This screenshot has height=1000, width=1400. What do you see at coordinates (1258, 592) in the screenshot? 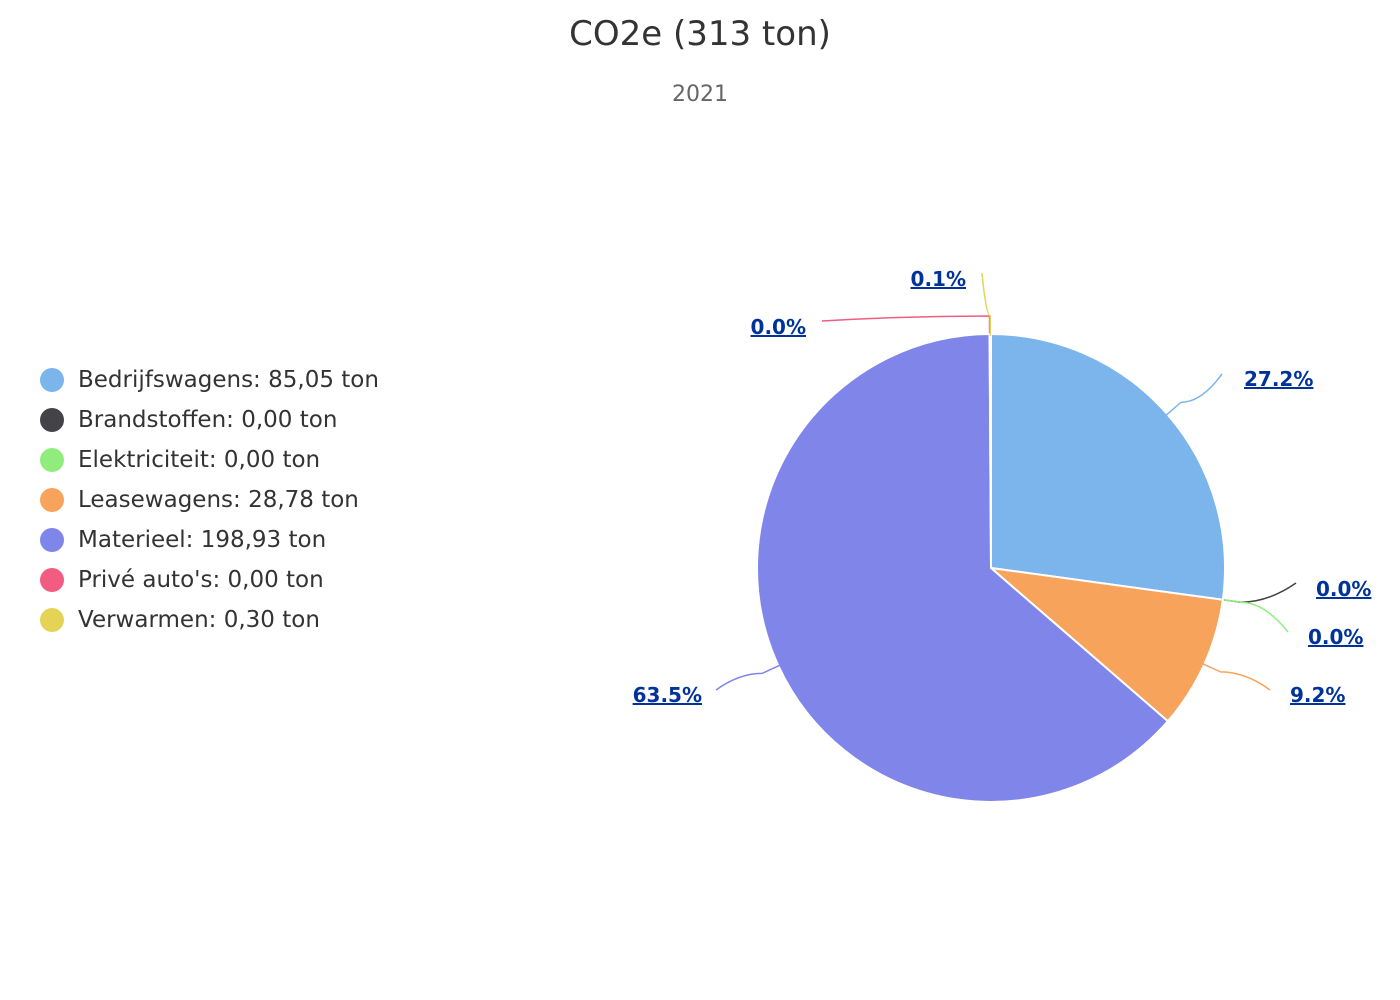
I see `connector-line-brandstoffen` at bounding box center [1258, 592].